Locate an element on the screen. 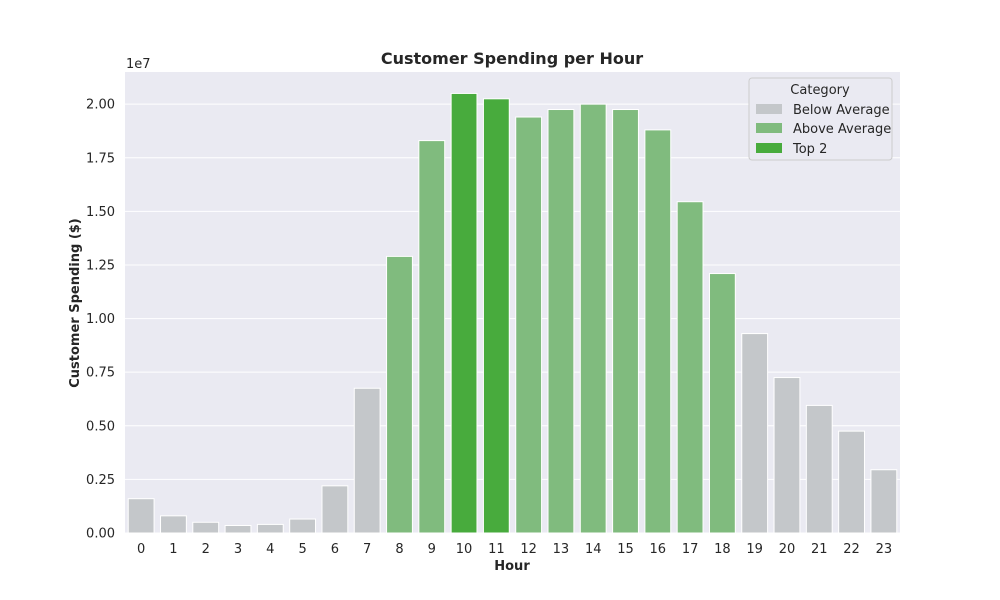 This screenshot has width=1000, height=600. x-tick-label: 17 is located at coordinates (690, 549).